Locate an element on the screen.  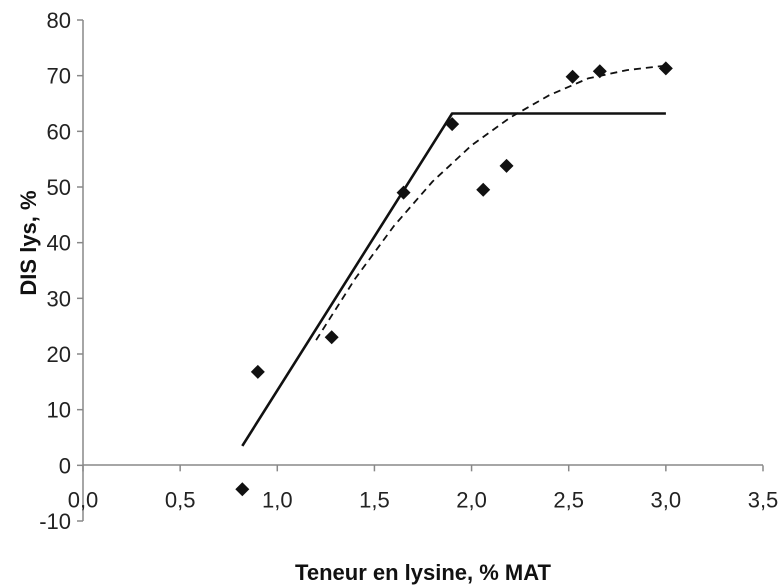
x-tick-label: 3,5 is located at coordinates (763, 499).